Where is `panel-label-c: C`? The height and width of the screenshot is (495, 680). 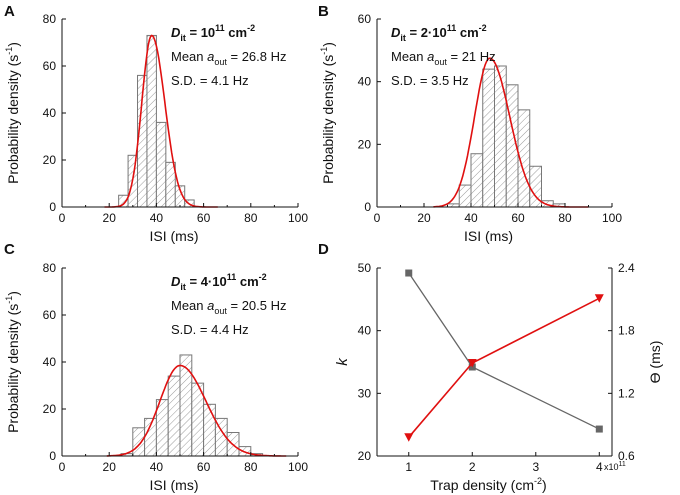 panel-label-c: C is located at coordinates (9, 249).